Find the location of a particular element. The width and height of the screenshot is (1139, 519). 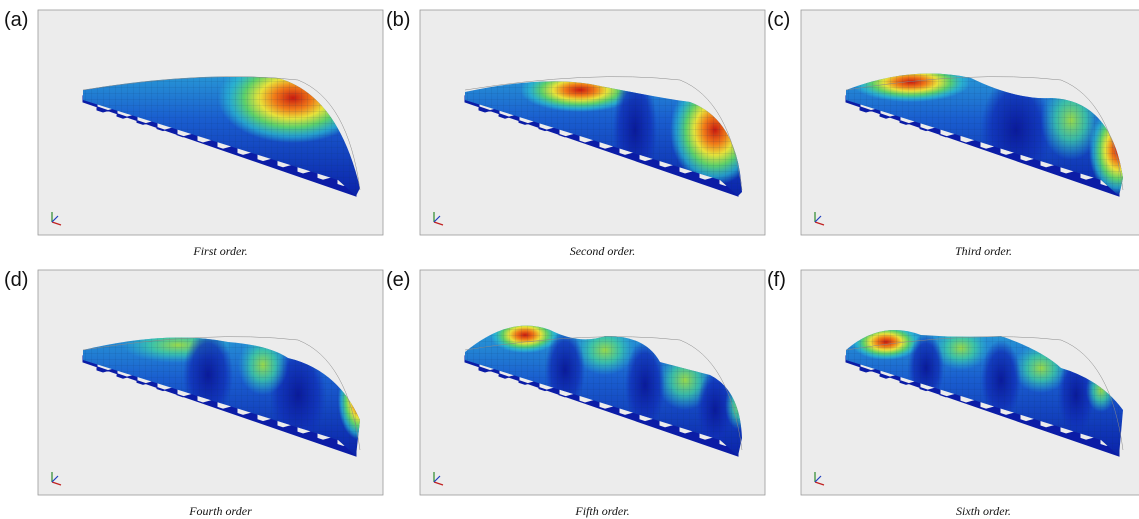

panel-label: (d) is located at coordinates (16, 280).